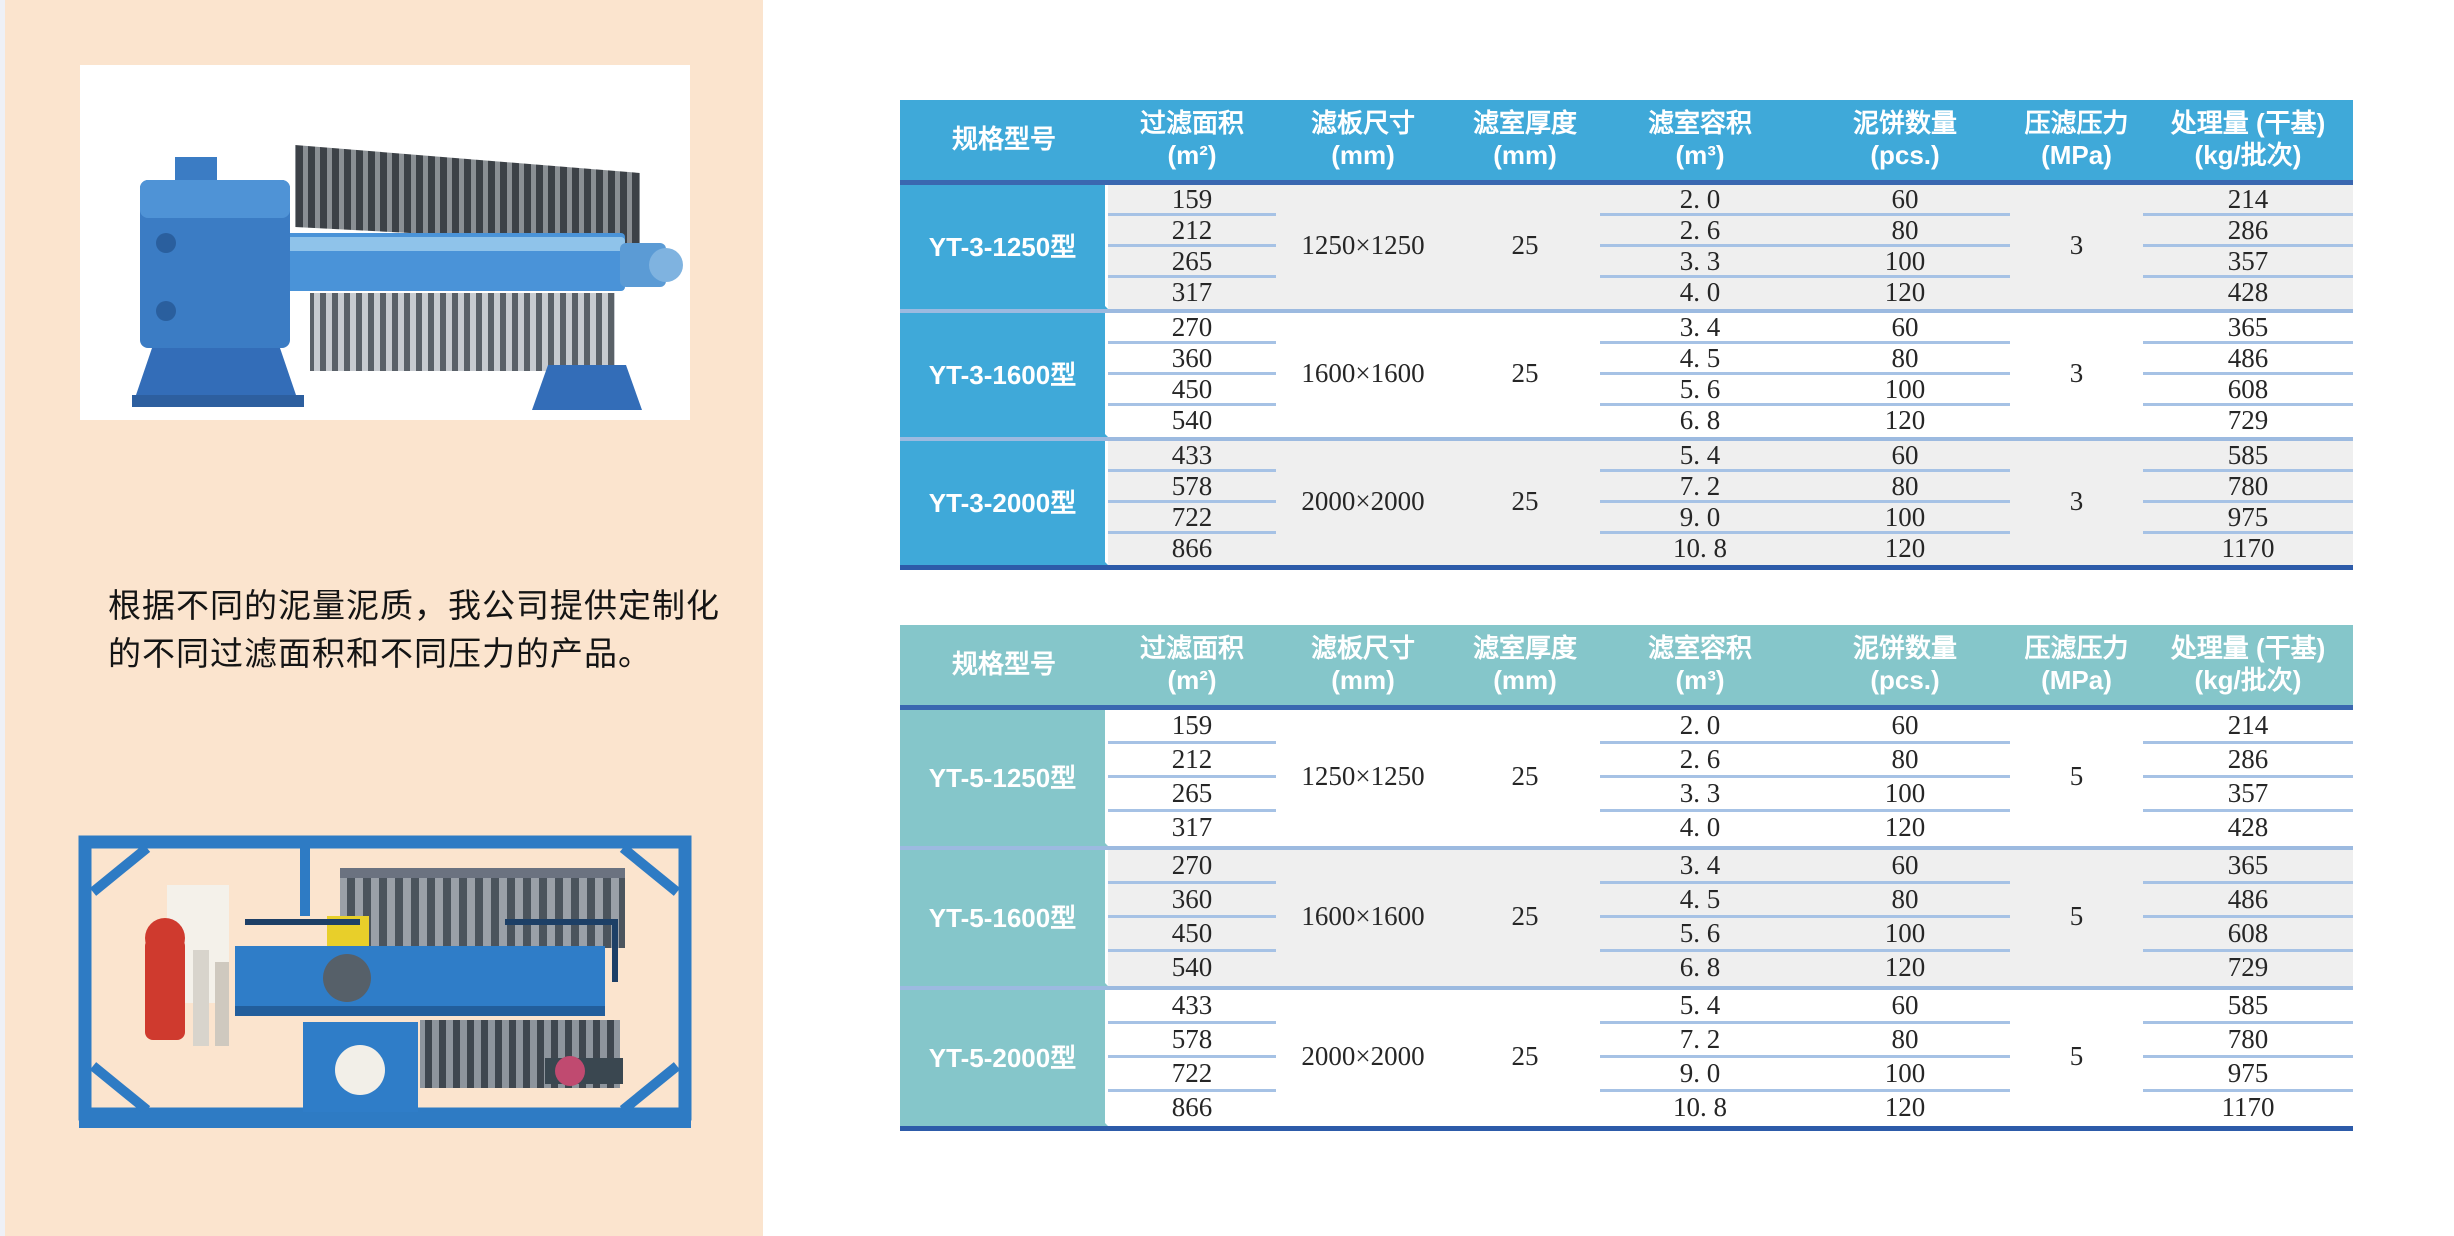 The height and width of the screenshot is (1236, 2454). I want to click on product-photo-filter-press, so click(385, 242).